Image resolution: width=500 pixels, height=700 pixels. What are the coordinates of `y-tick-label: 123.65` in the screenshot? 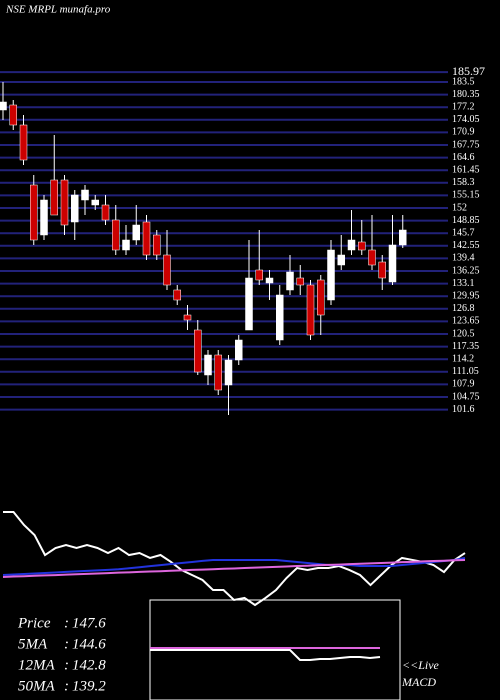 It's located at (466, 321).